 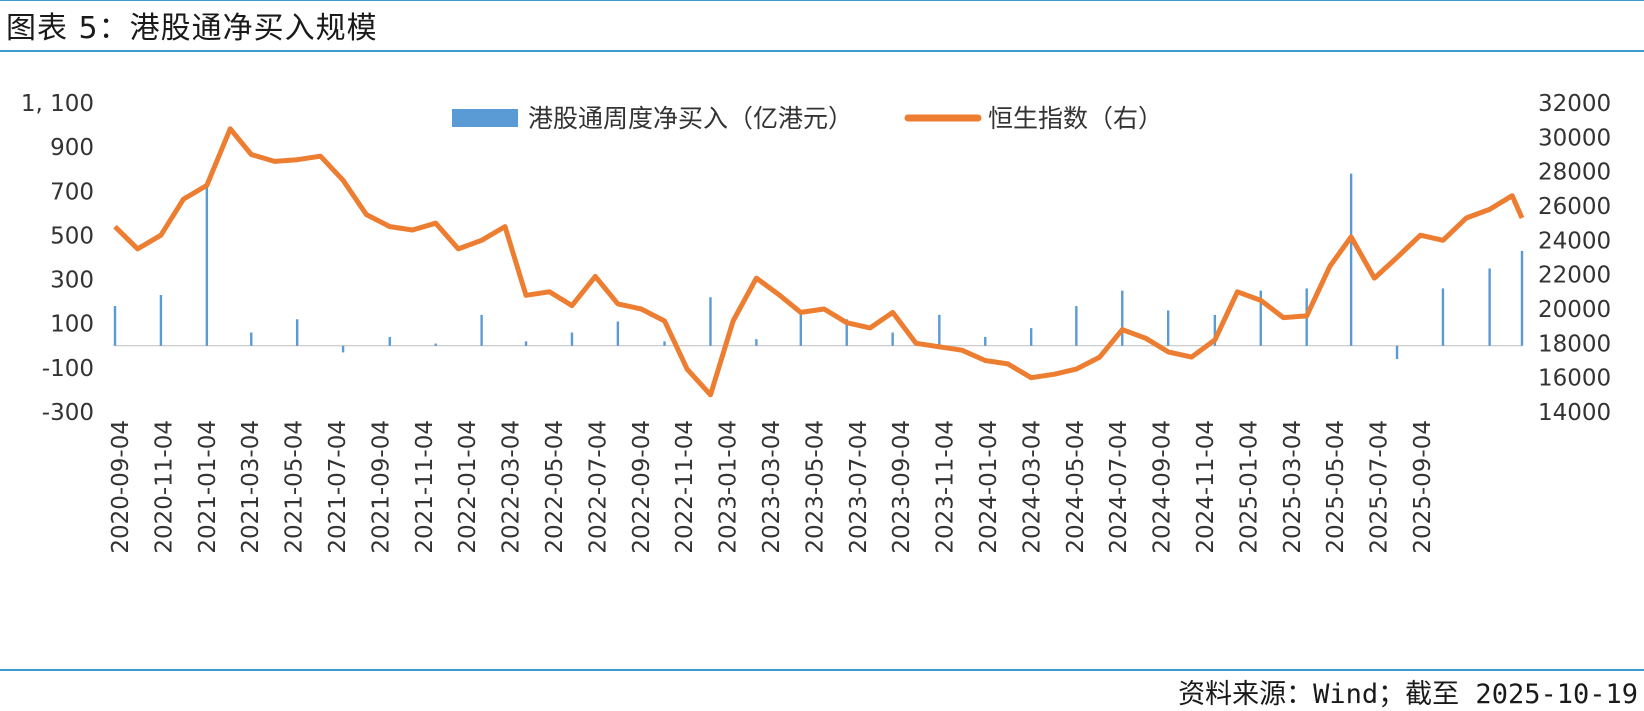 I want to click on x-tick-label: 2021-05-04, so click(x=295, y=487).